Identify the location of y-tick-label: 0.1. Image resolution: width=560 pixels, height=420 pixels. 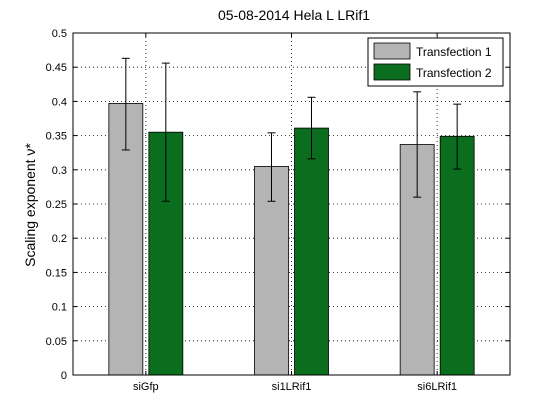
(59, 308).